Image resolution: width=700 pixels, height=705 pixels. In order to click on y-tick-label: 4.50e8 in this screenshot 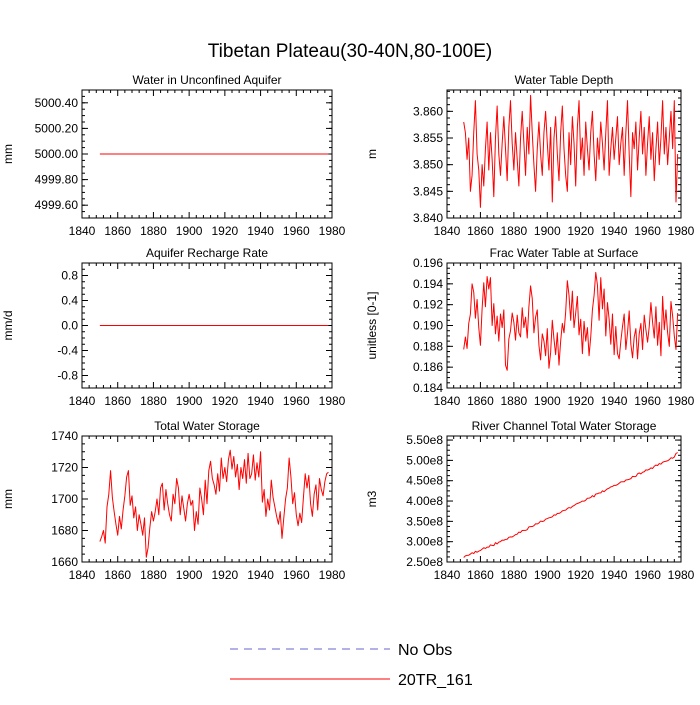, I will do `click(424, 481)`.